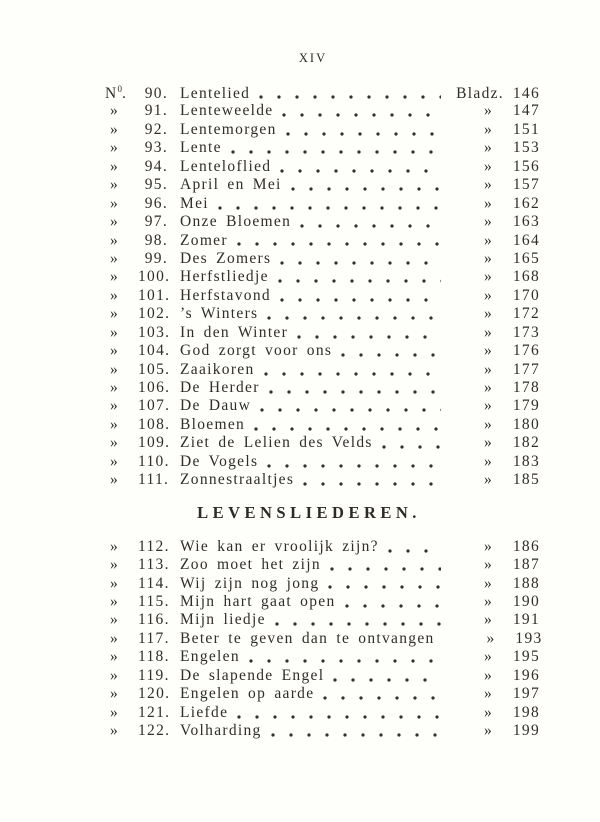  Describe the element at coordinates (322, 167) in the screenshot. I see `toc-row: » 94. Lenteloflied » 156` at that location.